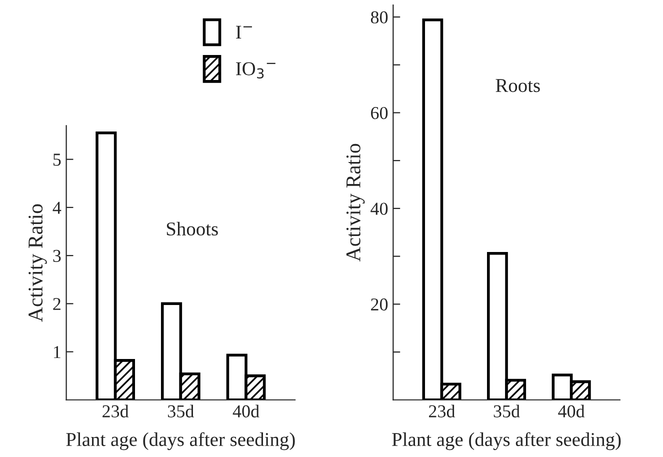 This screenshot has height=457, width=663. What do you see at coordinates (379, 113) in the screenshot?
I see `y-tick-label: 60` at bounding box center [379, 113].